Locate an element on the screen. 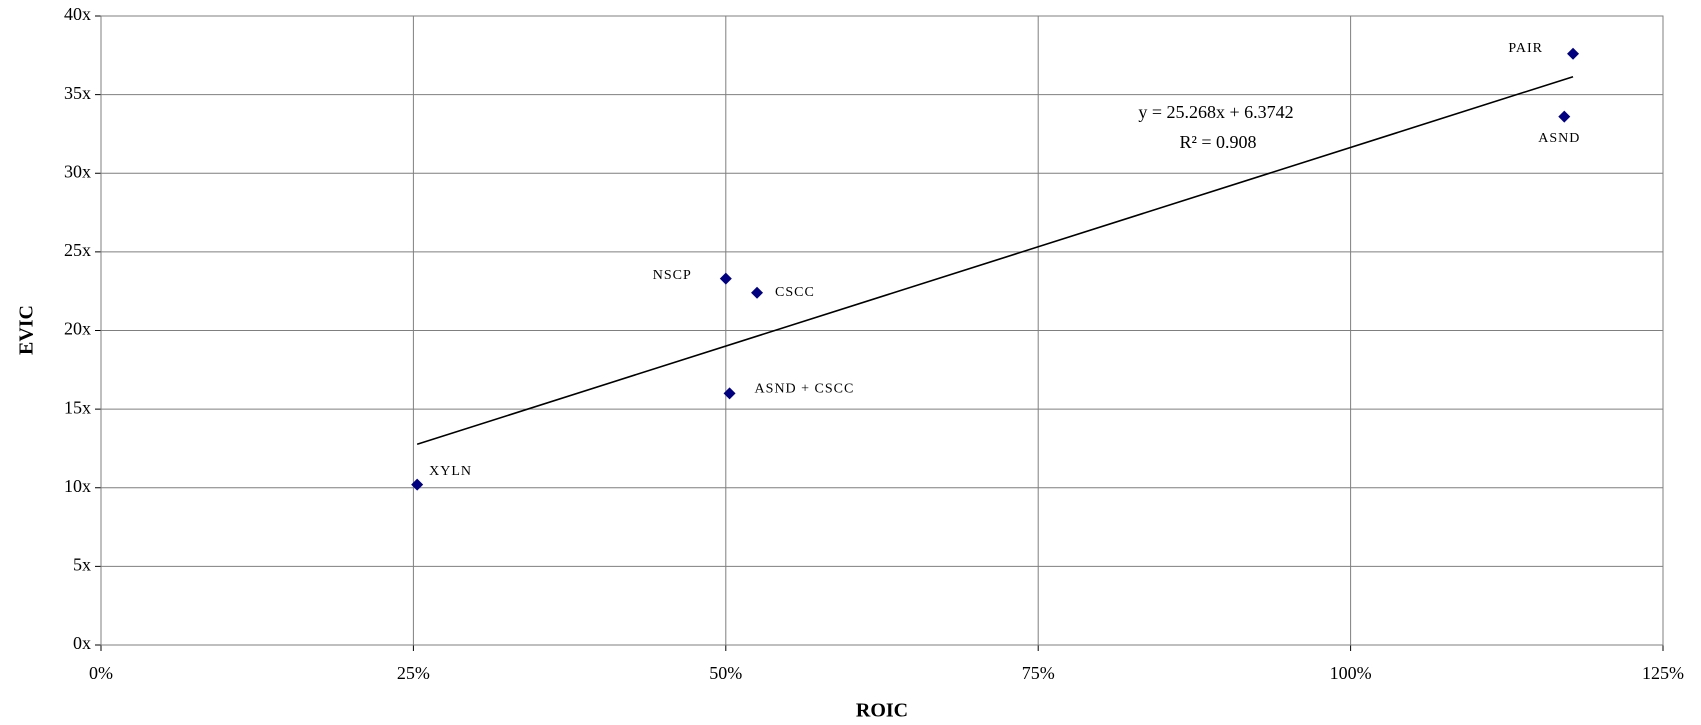 The image size is (1701, 725). y-axis-title: EVIC is located at coordinates (27, 330).